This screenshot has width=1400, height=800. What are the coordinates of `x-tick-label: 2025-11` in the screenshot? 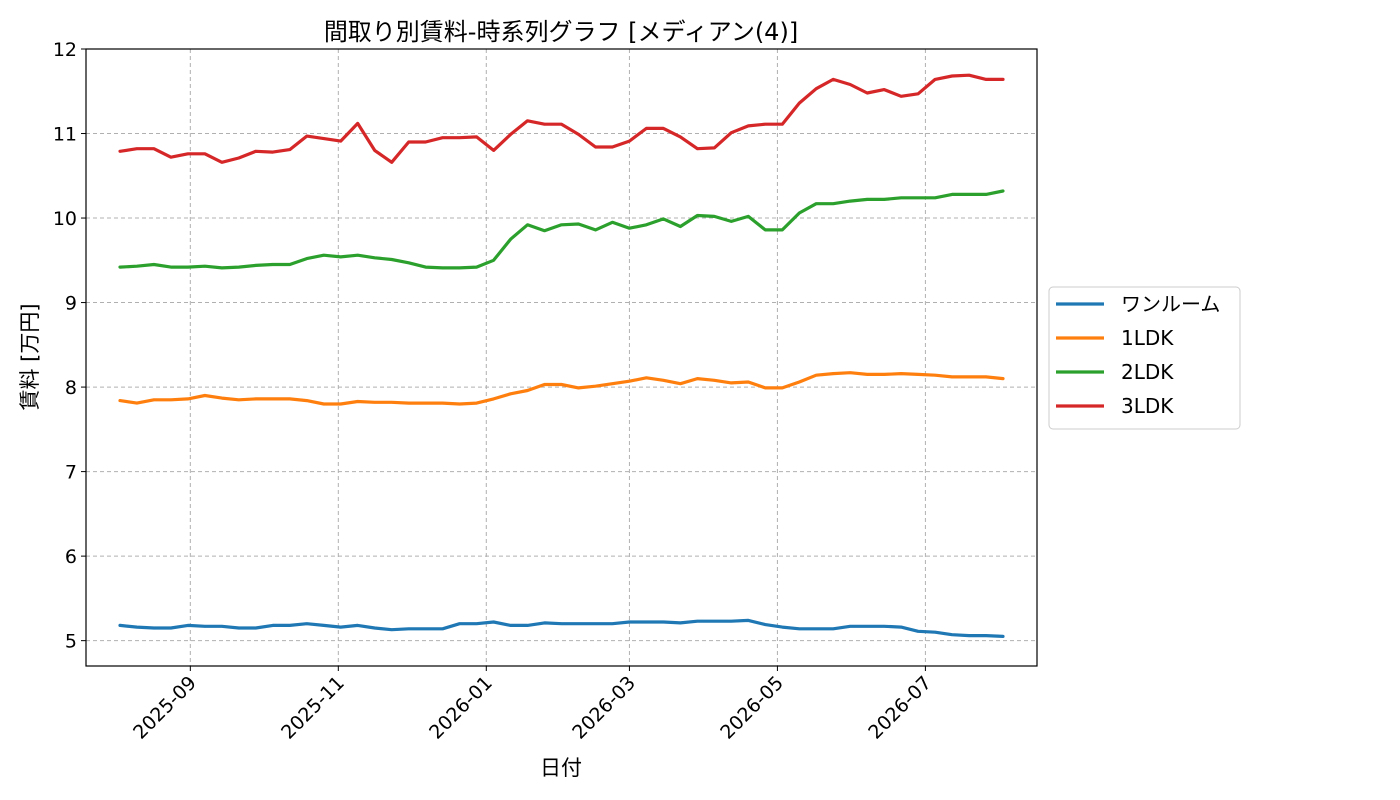 It's located at (313, 708).